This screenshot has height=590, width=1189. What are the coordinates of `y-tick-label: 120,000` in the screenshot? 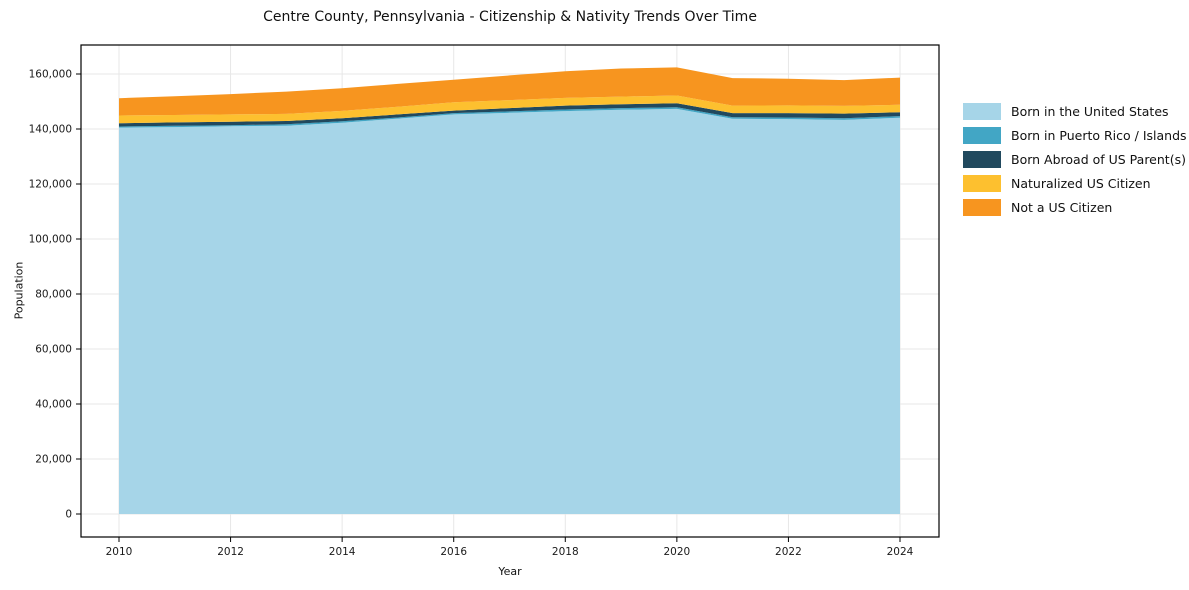 It's located at (50, 185).